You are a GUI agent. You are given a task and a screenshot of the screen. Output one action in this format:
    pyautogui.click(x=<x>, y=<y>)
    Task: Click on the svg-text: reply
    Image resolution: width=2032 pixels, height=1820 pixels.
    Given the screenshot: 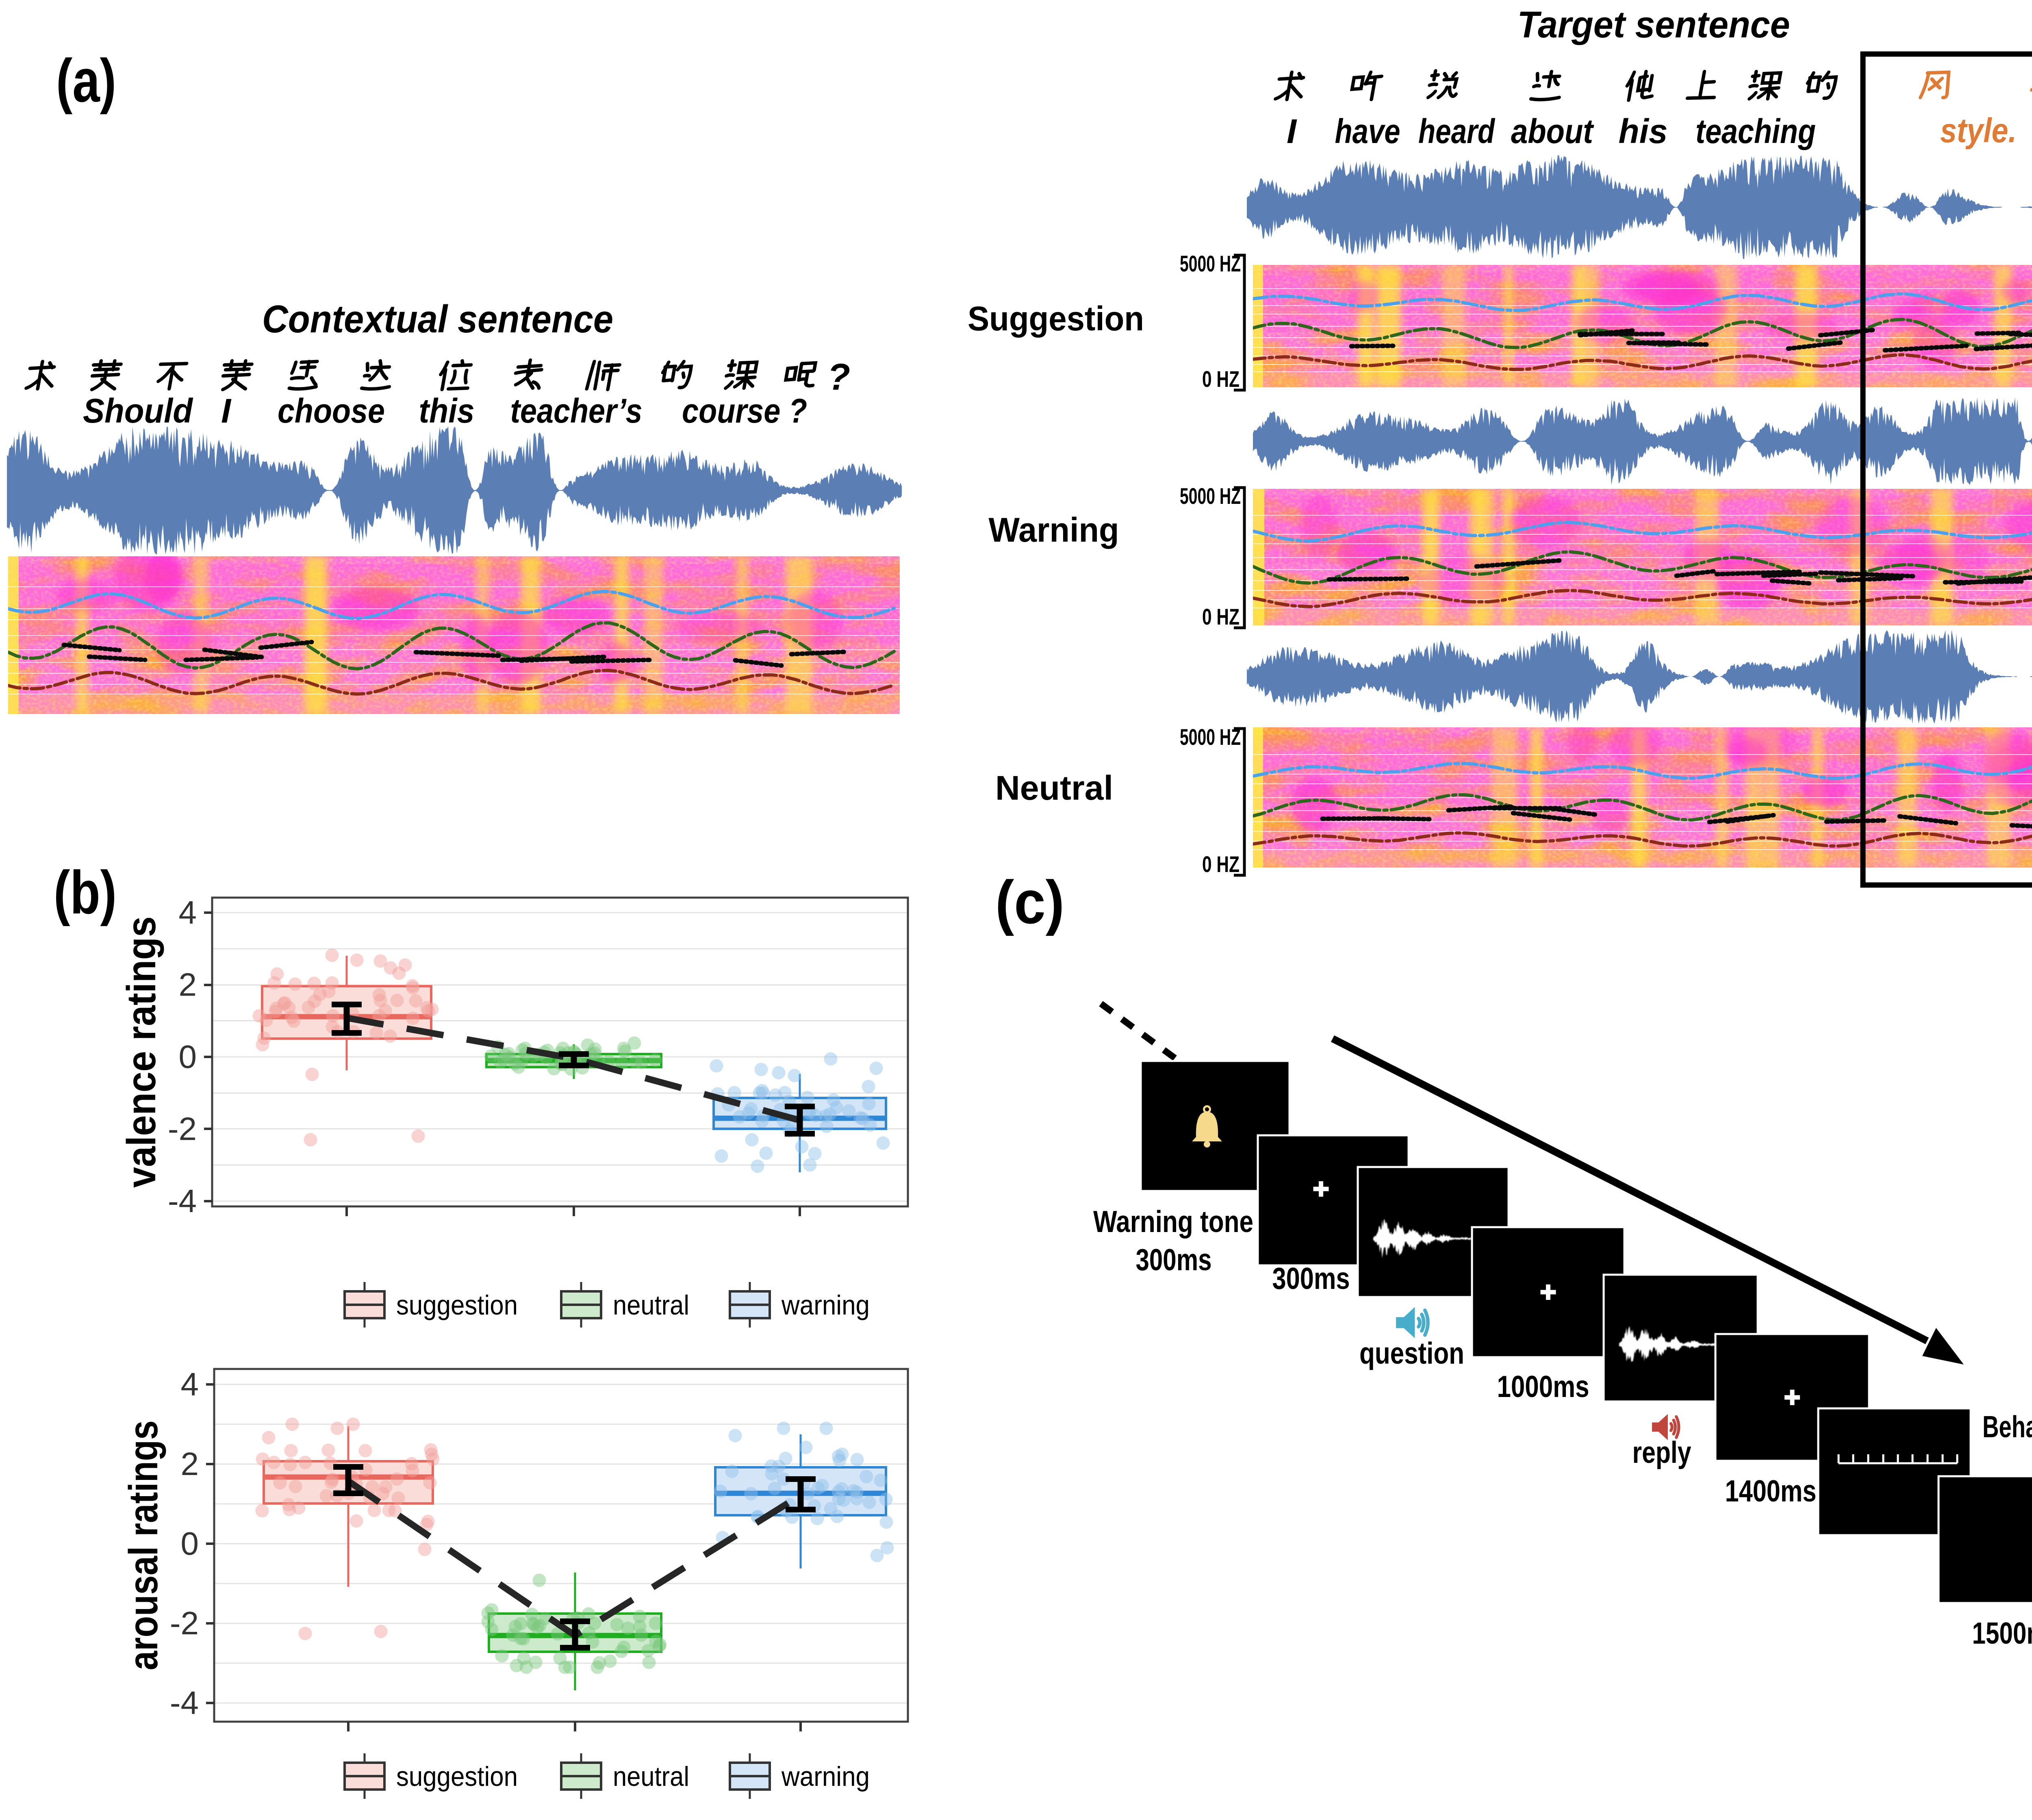 What is the action you would take?
    pyautogui.click(x=1662, y=1452)
    